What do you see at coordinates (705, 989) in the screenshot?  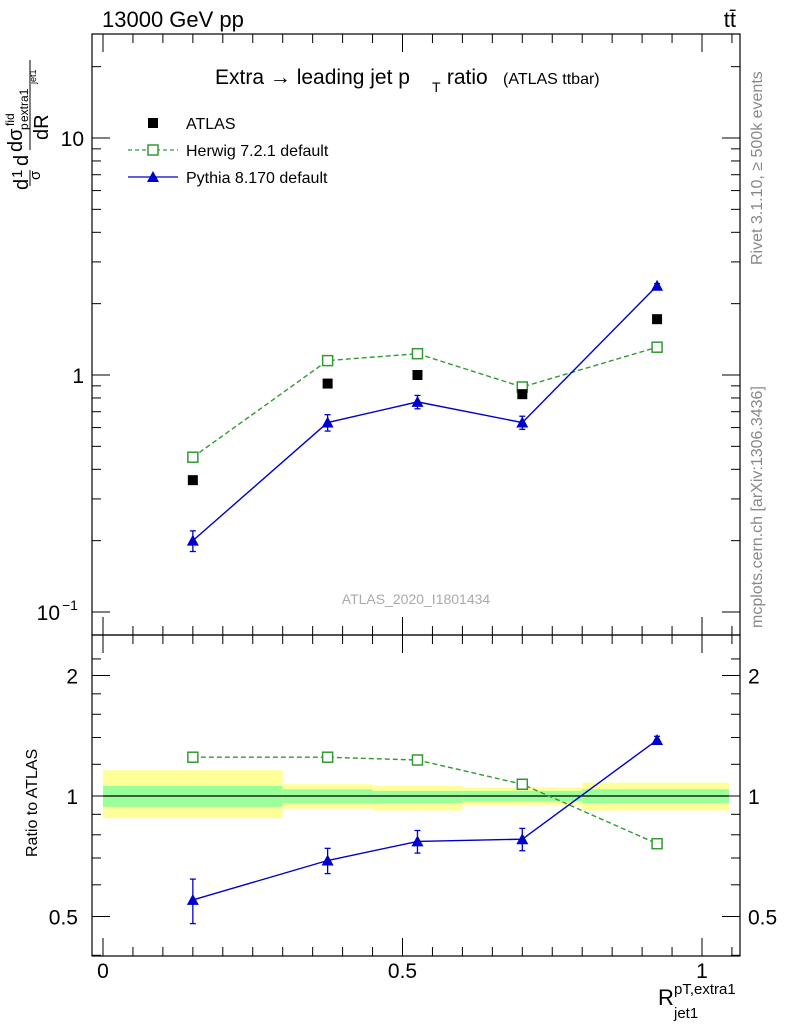 I see `xlabel-sup: pT,extra1` at bounding box center [705, 989].